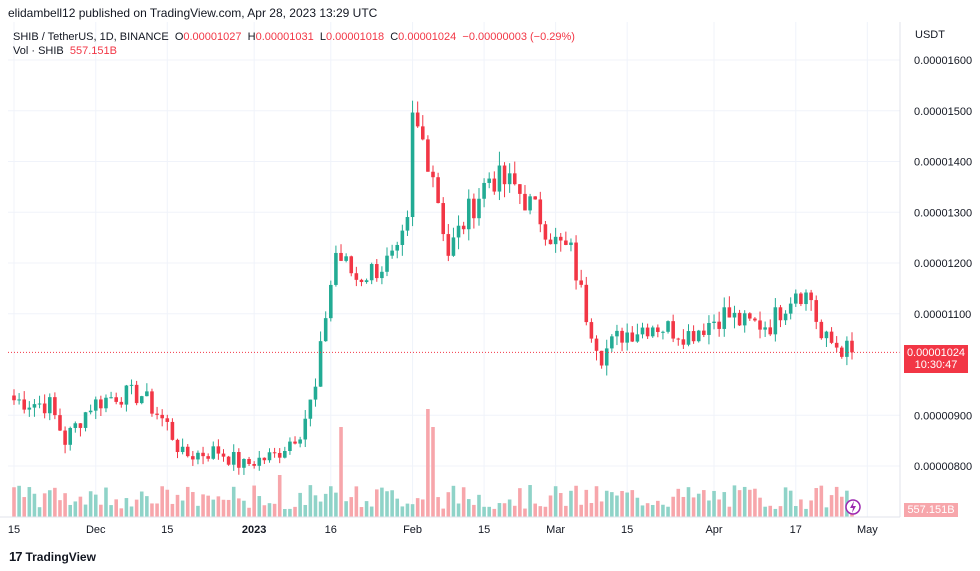 This screenshot has height=571, width=980. I want to click on tradingview-logo-icon: 17, so click(16, 556).